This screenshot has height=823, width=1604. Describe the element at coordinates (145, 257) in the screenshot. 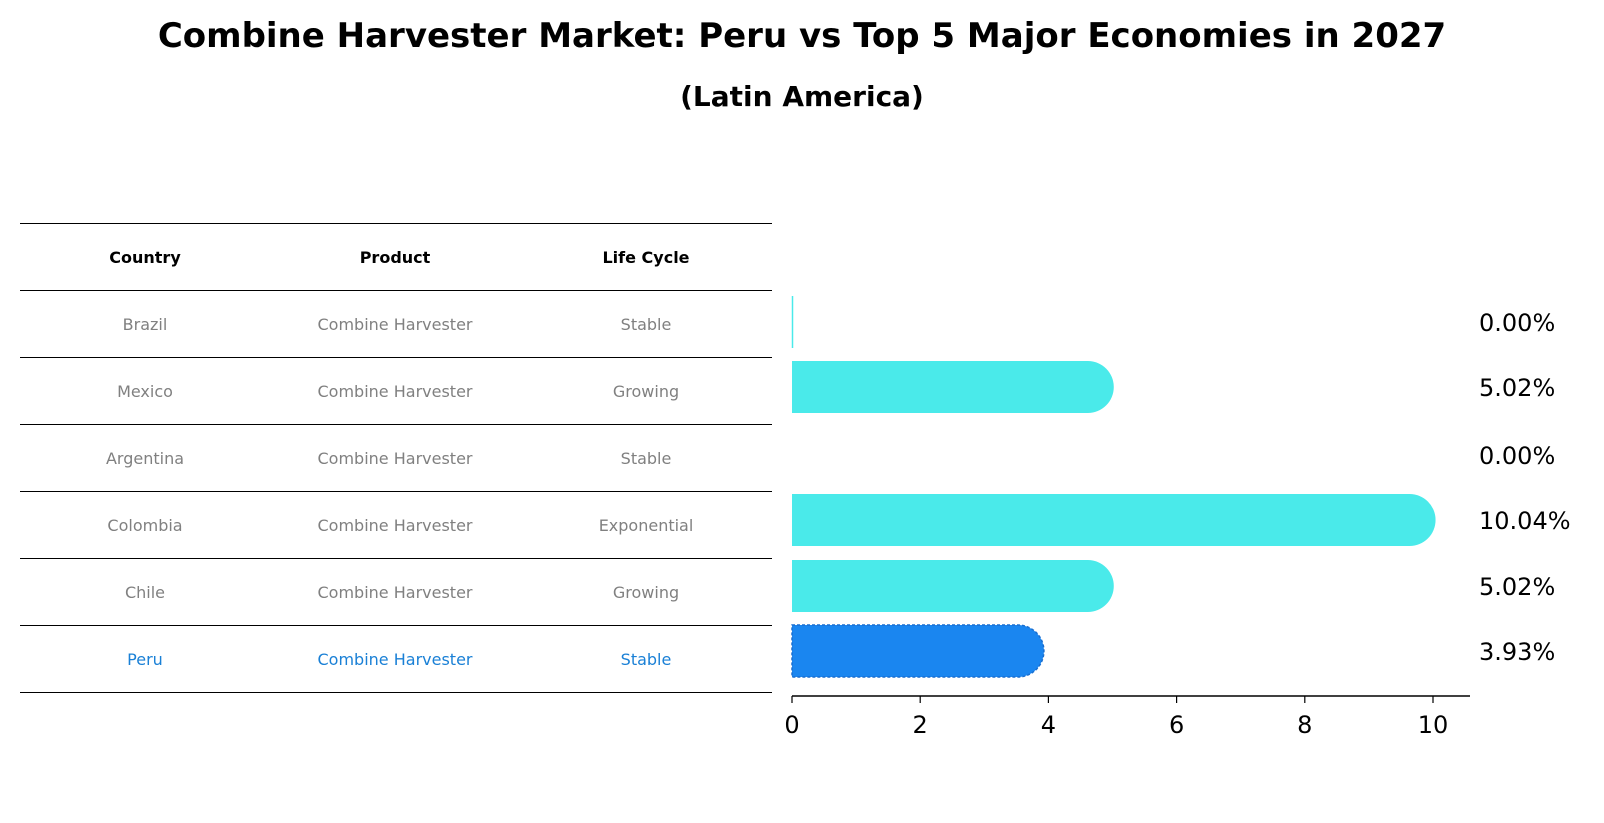

I see `column-header-country: Country` at that location.